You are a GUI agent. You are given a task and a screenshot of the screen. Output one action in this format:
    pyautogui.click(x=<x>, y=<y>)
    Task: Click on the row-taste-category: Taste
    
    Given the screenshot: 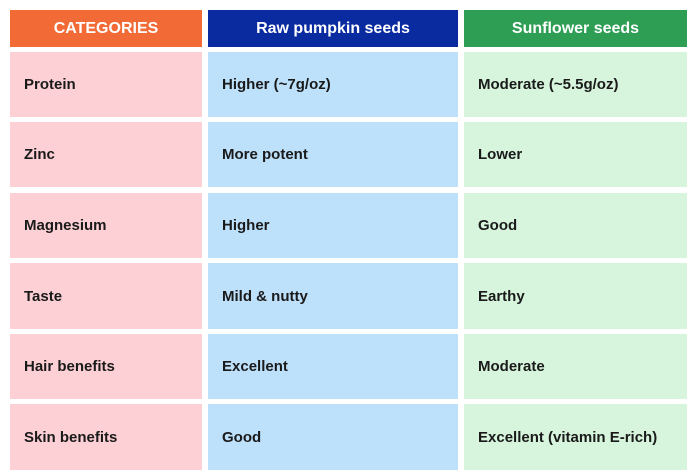 What is the action you would take?
    pyautogui.click(x=106, y=296)
    